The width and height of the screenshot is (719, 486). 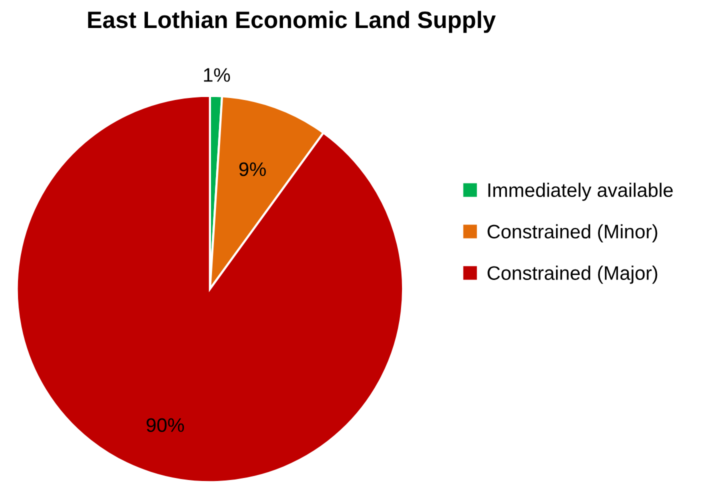 I want to click on chart-title: East Lothian Economic Land Supply, so click(x=292, y=21).